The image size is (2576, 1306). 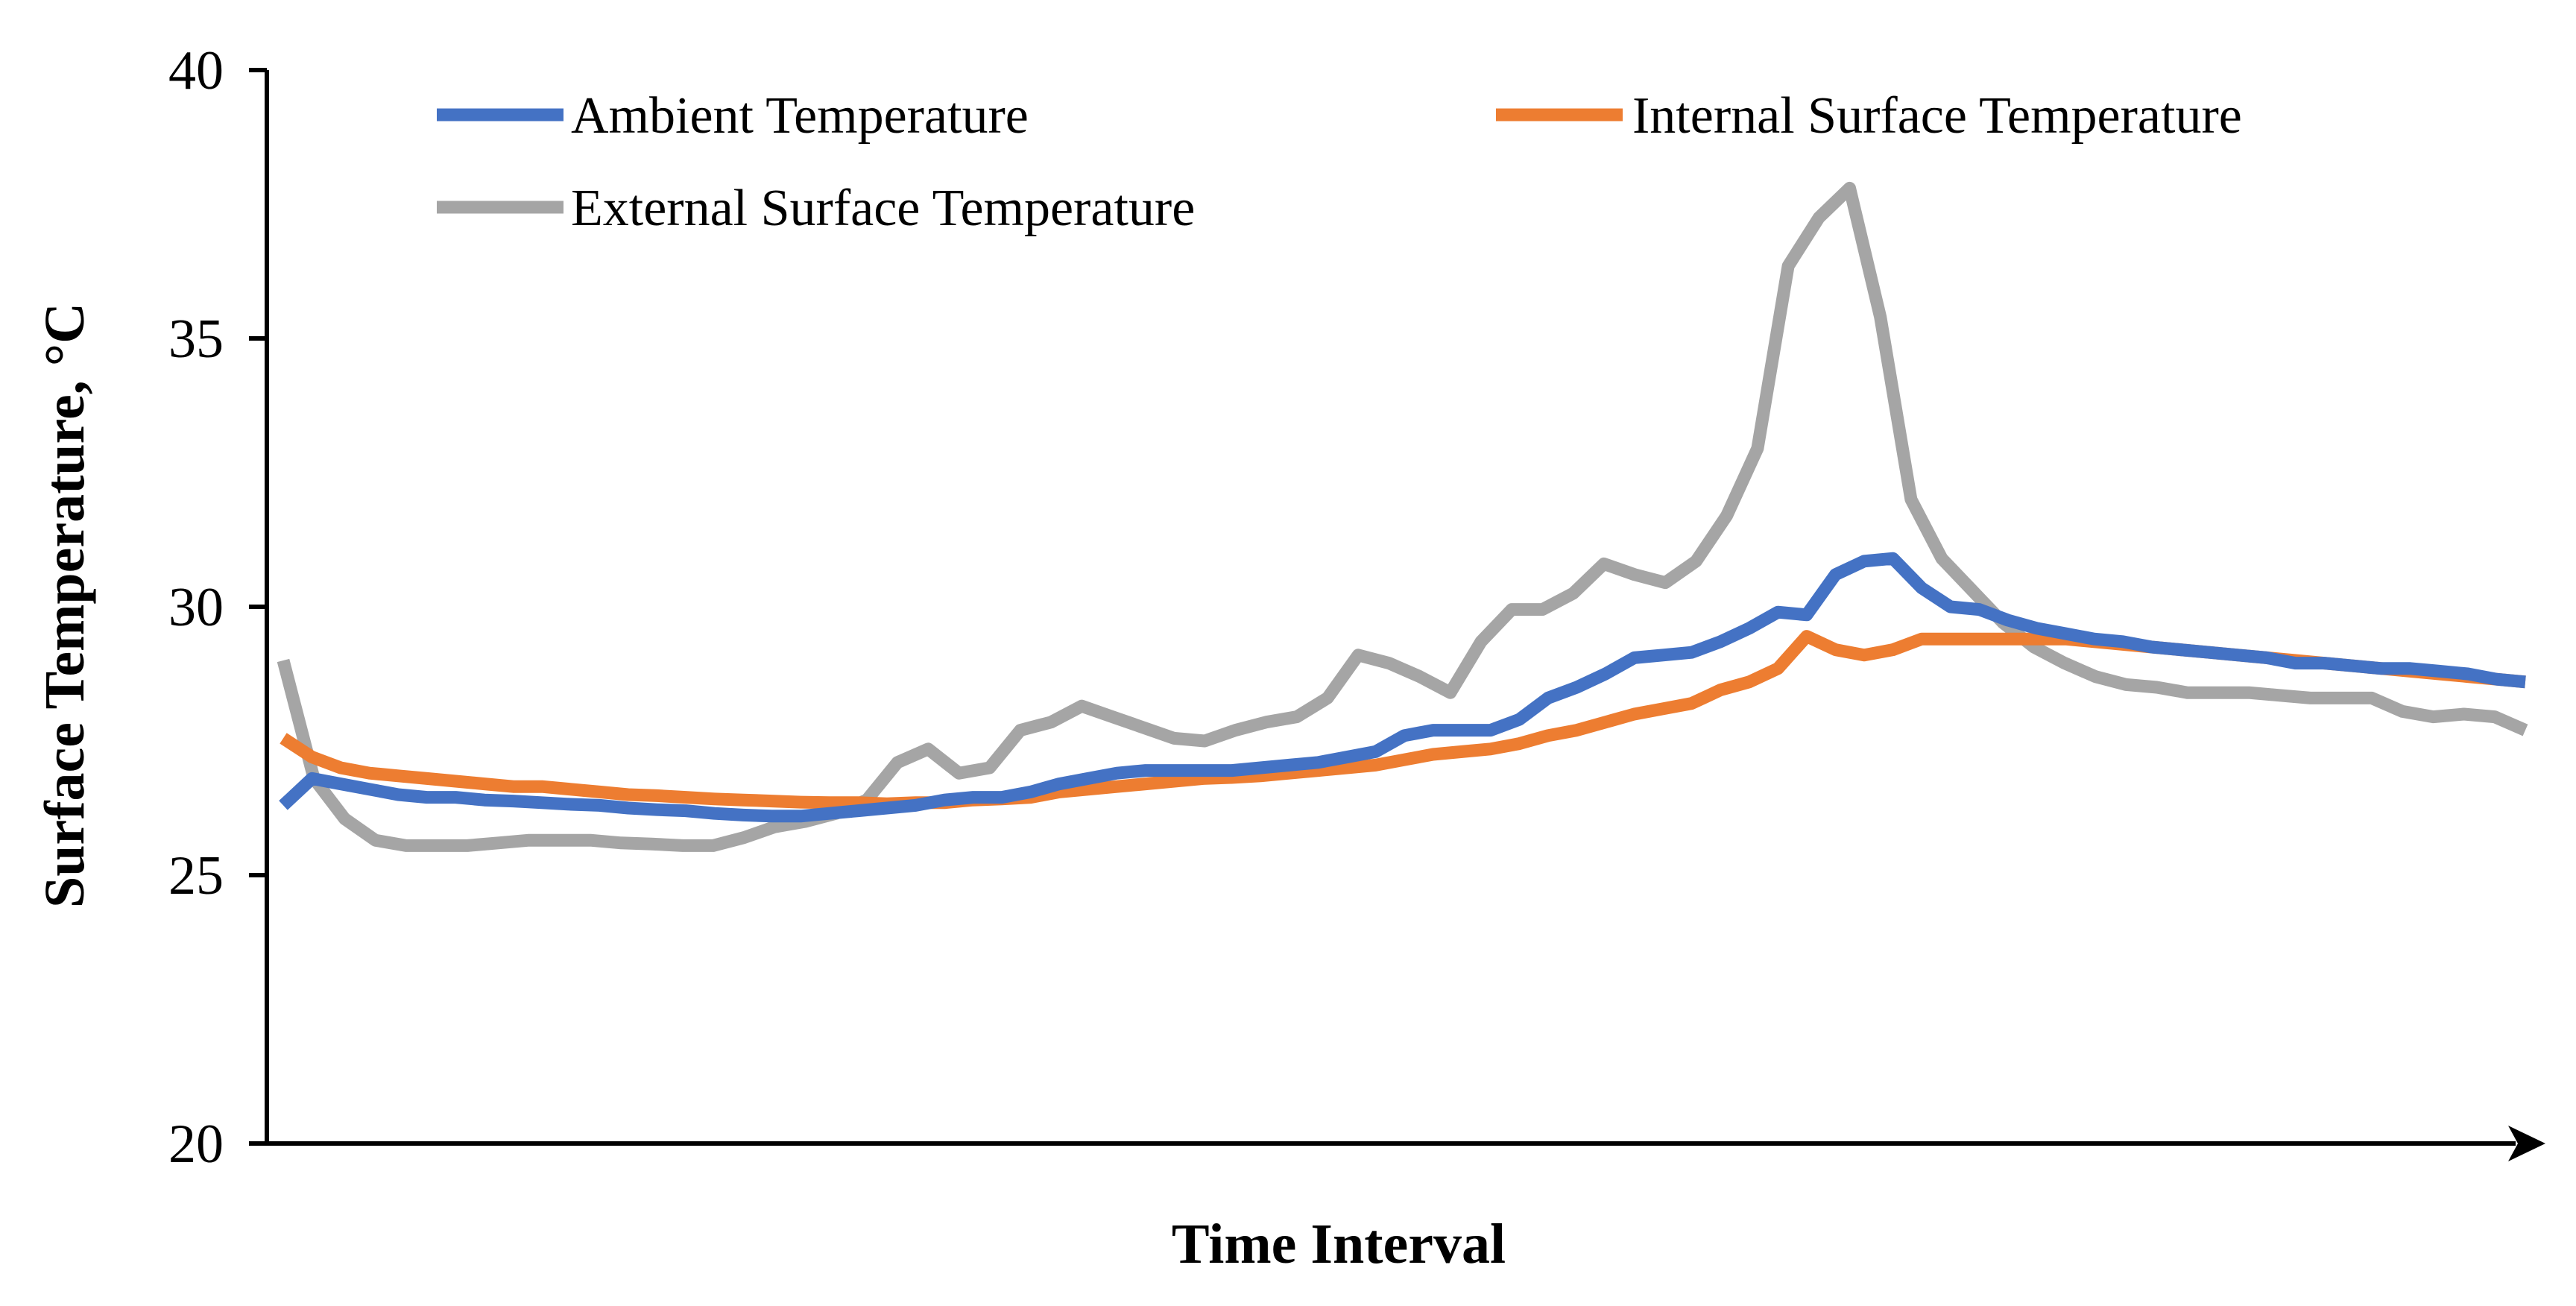 I want to click on y-tick-label: 35, so click(x=196, y=339).